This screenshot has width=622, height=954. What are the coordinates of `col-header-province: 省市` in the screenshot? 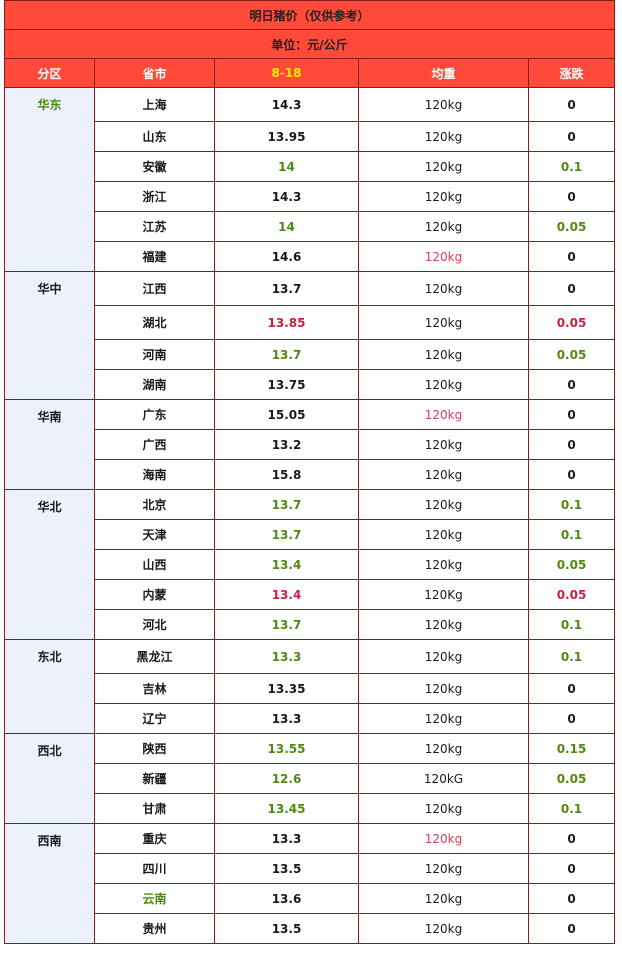 It's located at (154, 73).